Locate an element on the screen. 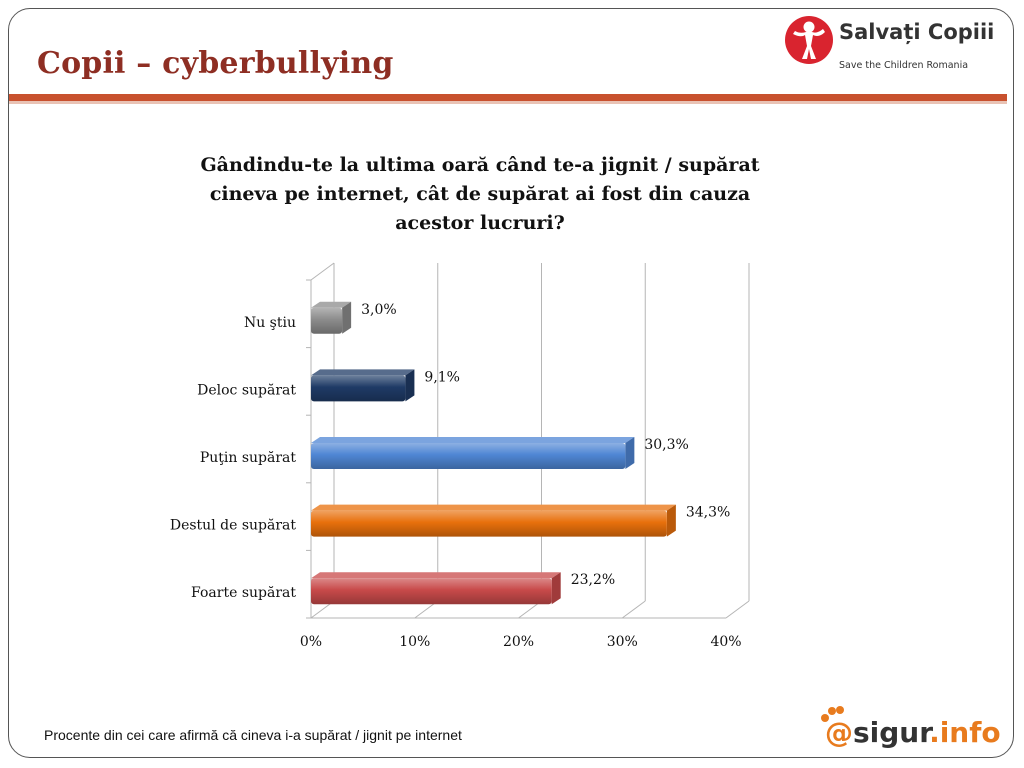 The height and width of the screenshot is (768, 1024). title-divider is located at coordinates (508, 97).